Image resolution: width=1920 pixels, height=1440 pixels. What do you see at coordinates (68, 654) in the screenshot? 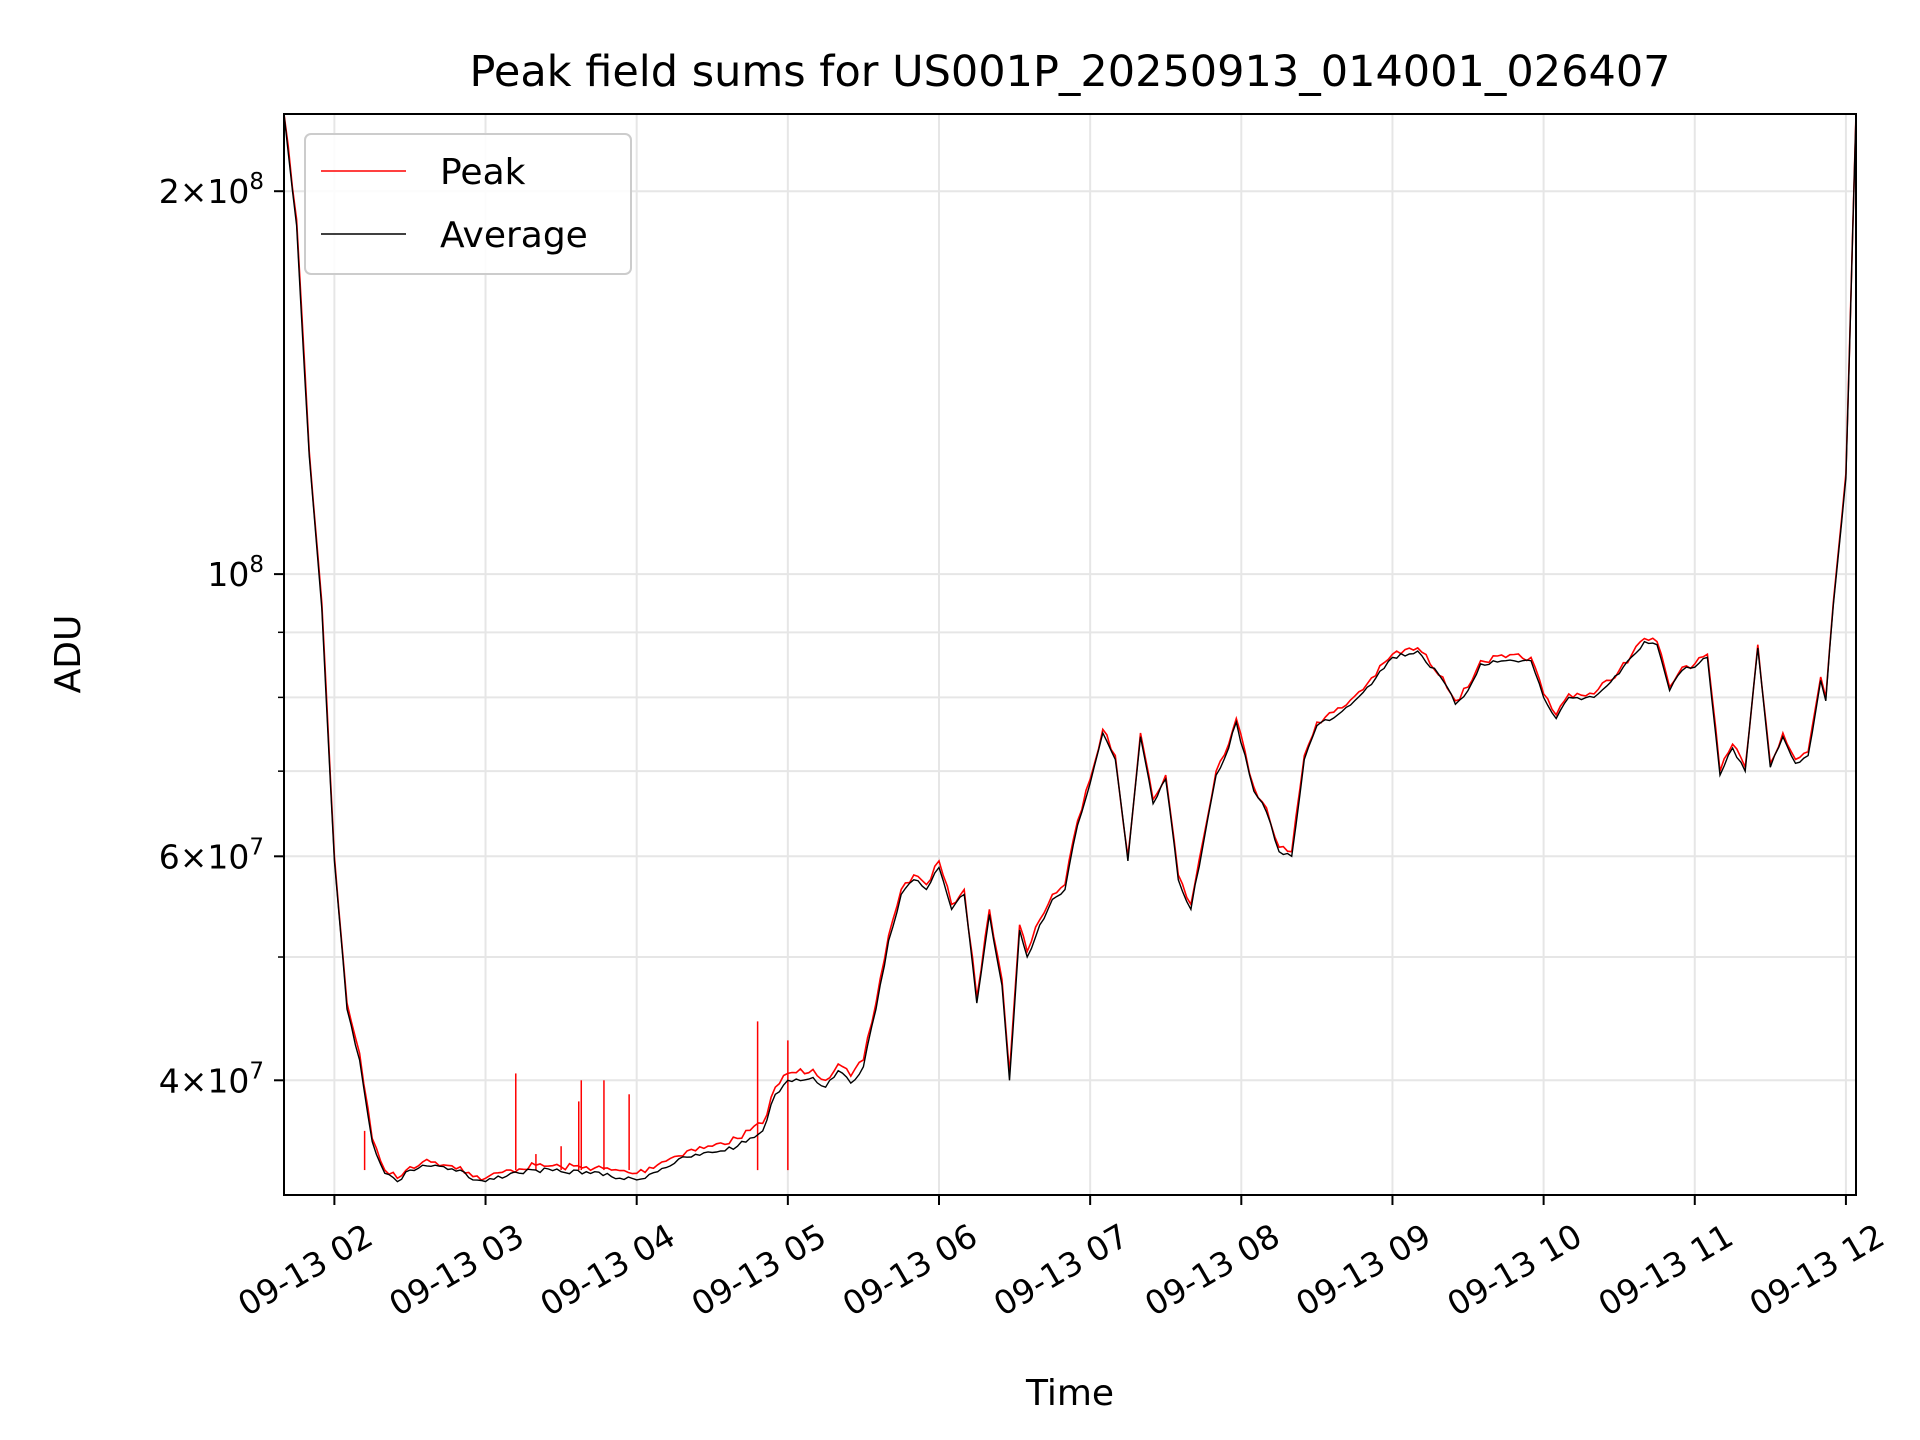
I see `y-axis-label: ADU` at bounding box center [68, 654].